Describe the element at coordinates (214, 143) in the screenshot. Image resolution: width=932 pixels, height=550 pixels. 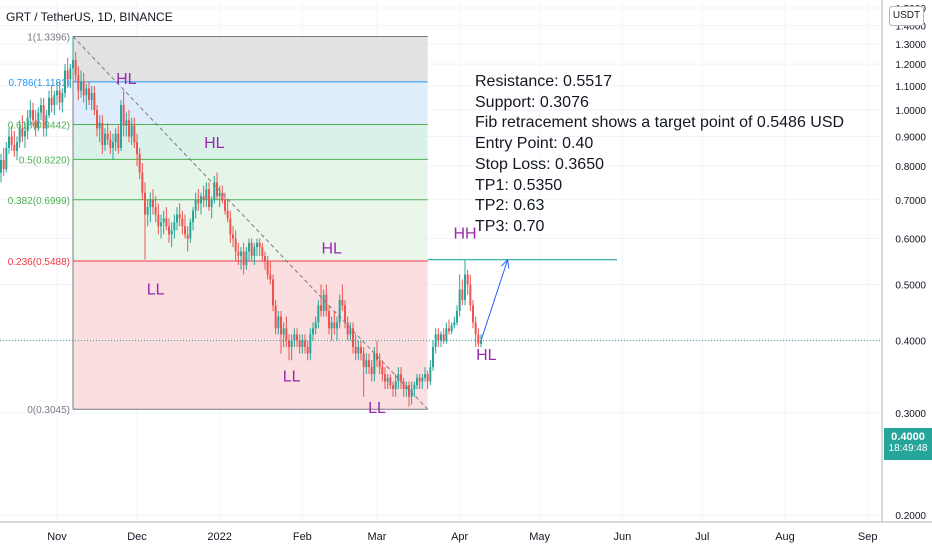
I see `swing-label: HL` at that location.